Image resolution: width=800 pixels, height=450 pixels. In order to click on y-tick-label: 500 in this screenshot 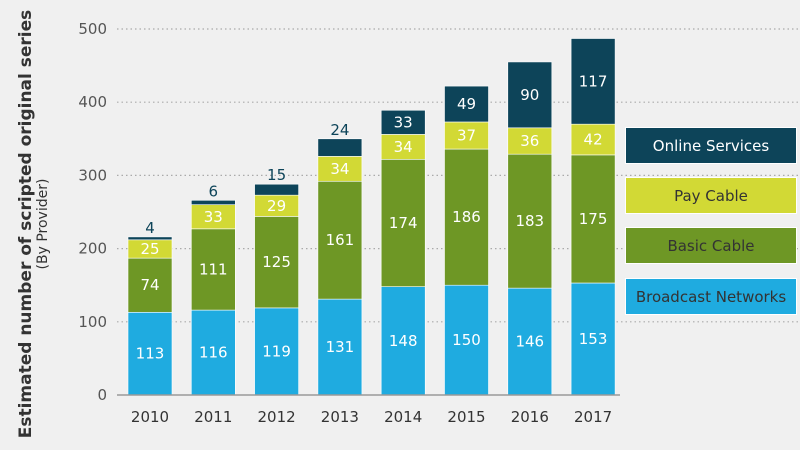, I will do `click(92, 29)`.